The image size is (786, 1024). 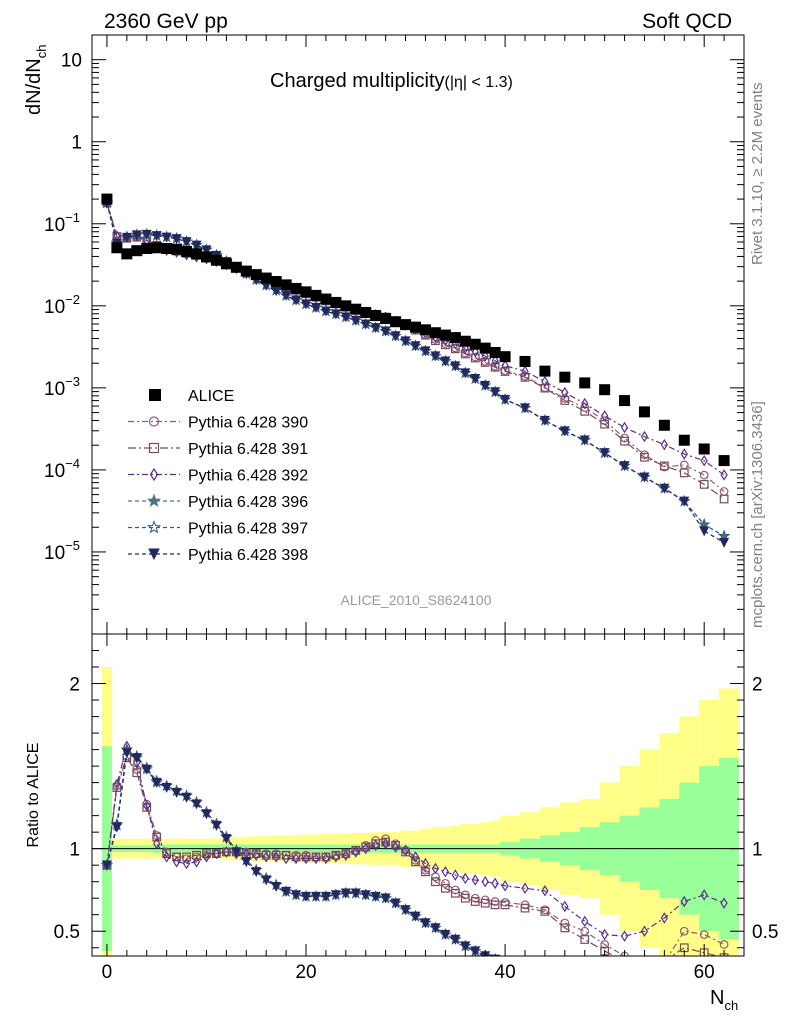 What do you see at coordinates (34, 86) in the screenshot?
I see `y-axis-label: dN/dN` at bounding box center [34, 86].